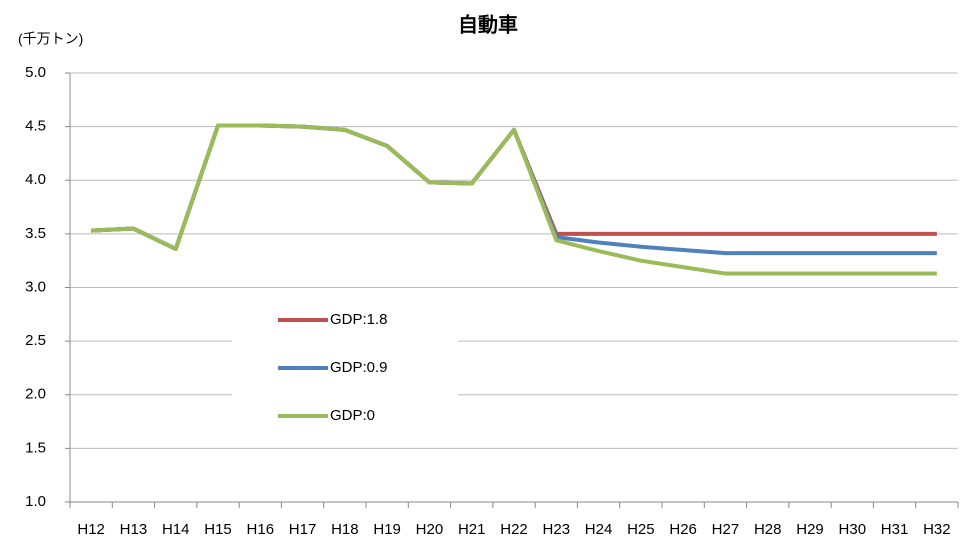 This screenshot has height=545, width=967. Describe the element at coordinates (359, 367) in the screenshot. I see `legend-label: GDP:0.9` at that location.